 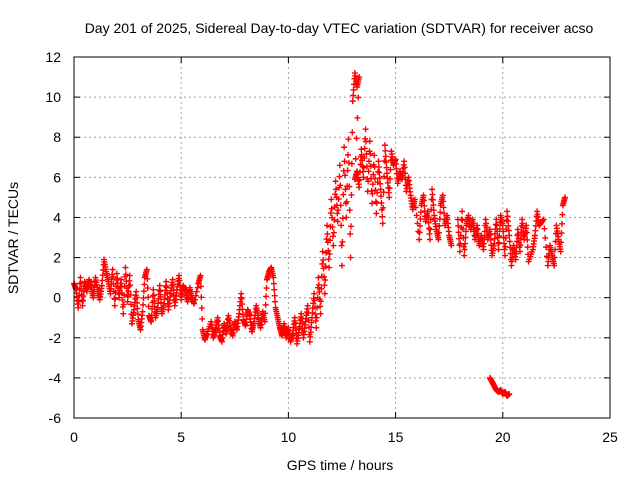 What do you see at coordinates (74, 437) in the screenshot?
I see `x-tick-label: 0` at bounding box center [74, 437].